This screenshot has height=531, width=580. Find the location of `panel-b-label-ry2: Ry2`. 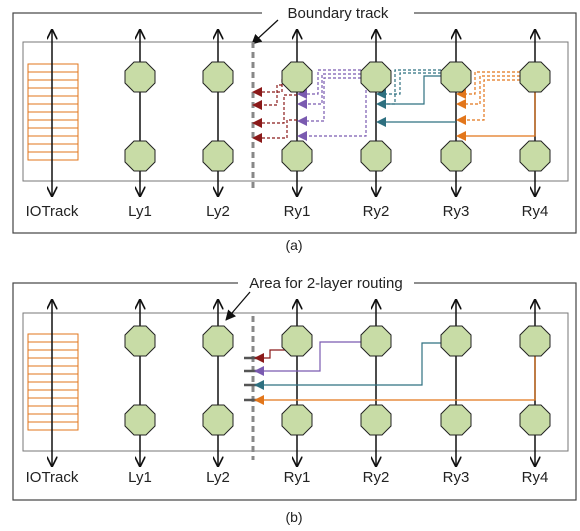

panel-b-label-ry2: Ry2 is located at coordinates (376, 477).